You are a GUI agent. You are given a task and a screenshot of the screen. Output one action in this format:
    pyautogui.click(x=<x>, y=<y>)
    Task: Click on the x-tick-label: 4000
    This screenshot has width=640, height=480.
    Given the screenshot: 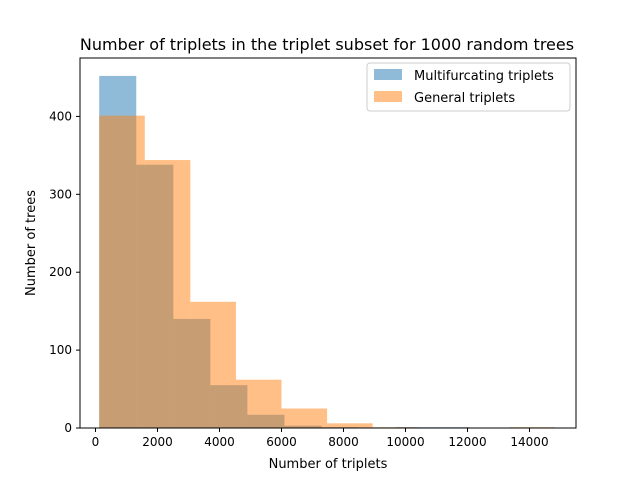 What is the action you would take?
    pyautogui.click(x=219, y=442)
    